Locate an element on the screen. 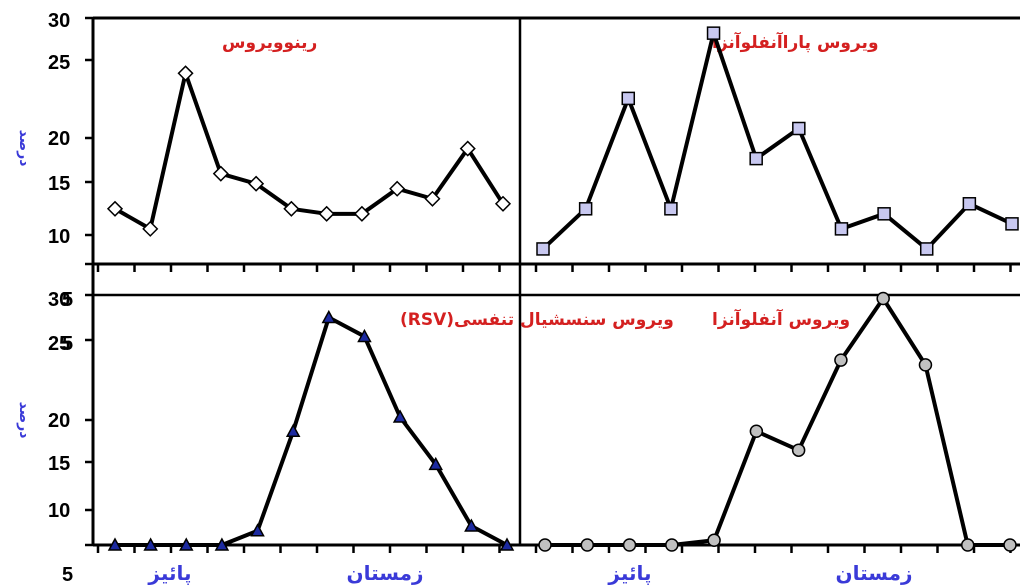 This screenshot has width=1028, height=585. xcat-winter-right: زمستان is located at coordinates (874, 573).